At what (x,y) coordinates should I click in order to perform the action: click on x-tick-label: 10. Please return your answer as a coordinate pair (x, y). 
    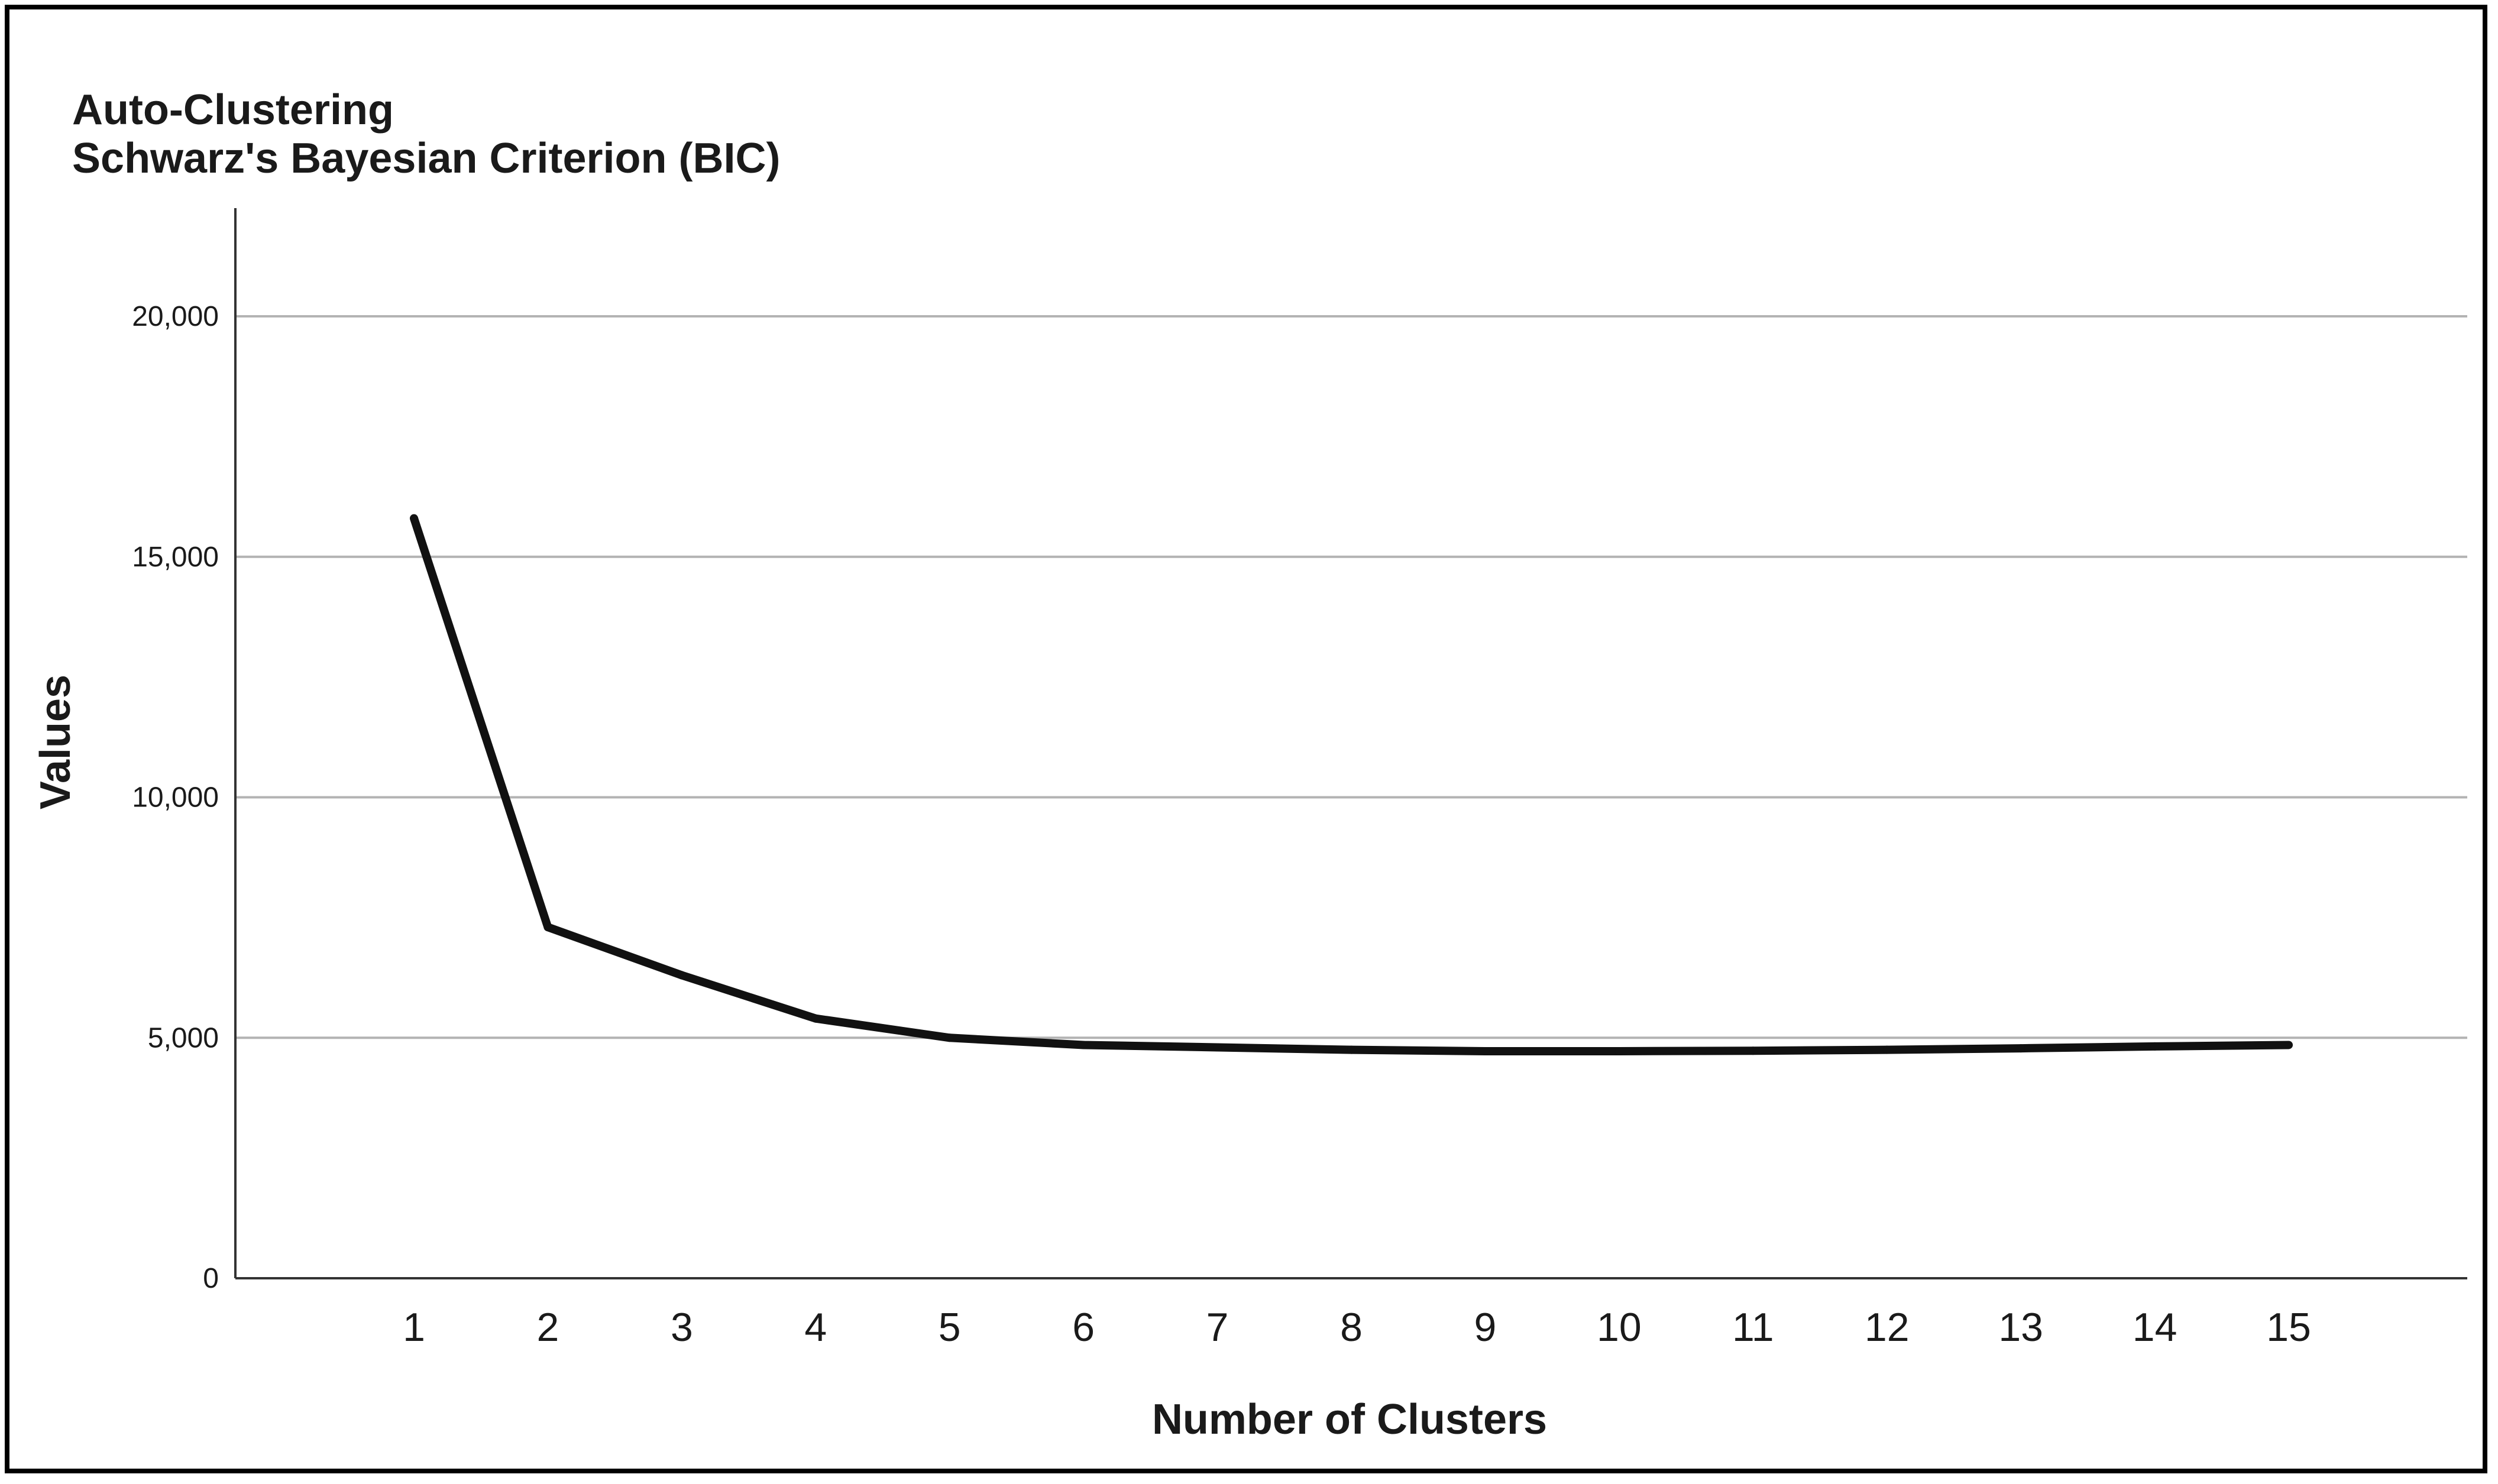
    Looking at the image, I should click on (1619, 1327).